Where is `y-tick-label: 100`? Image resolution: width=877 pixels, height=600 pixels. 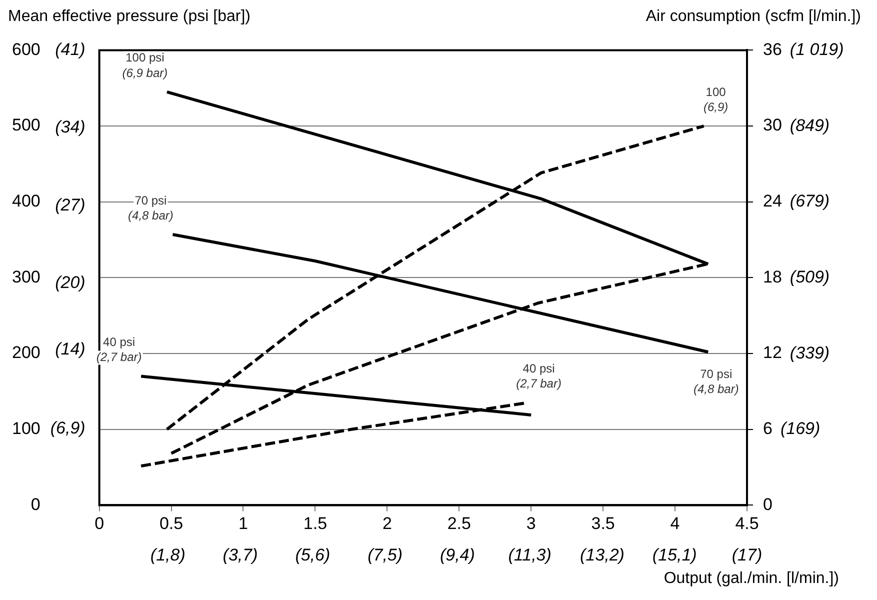
y-tick-label: 100 is located at coordinates (26, 428).